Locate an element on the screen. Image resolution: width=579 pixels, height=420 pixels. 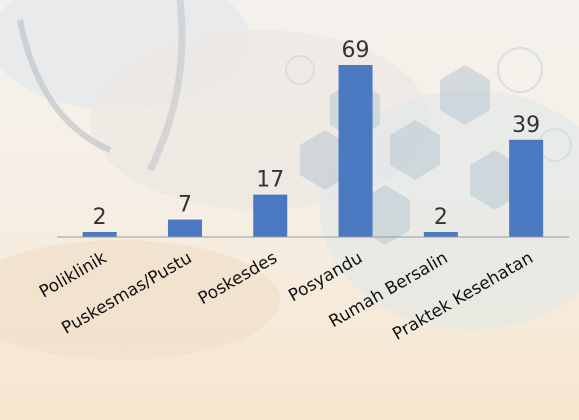
bar-posyandu is located at coordinates (355, 151).